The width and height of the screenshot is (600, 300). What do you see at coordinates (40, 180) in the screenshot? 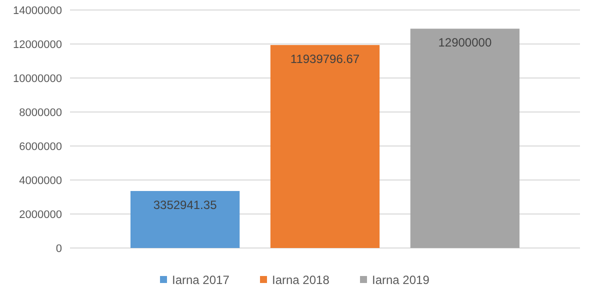
I see `y-tick-label: 4000000` at bounding box center [40, 180].